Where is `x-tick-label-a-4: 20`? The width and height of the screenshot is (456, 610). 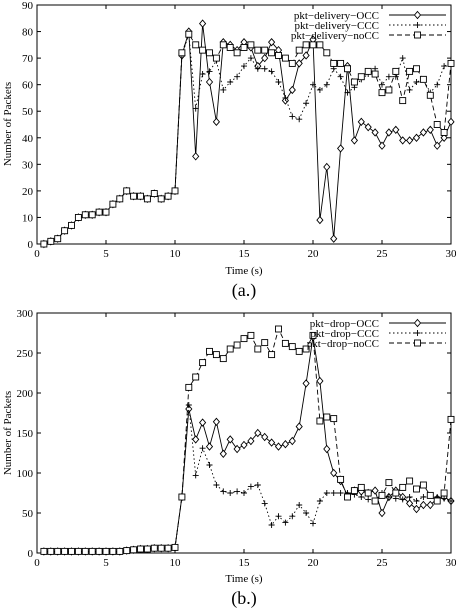 x-tick-label-a-4: 20 is located at coordinates (314, 254).